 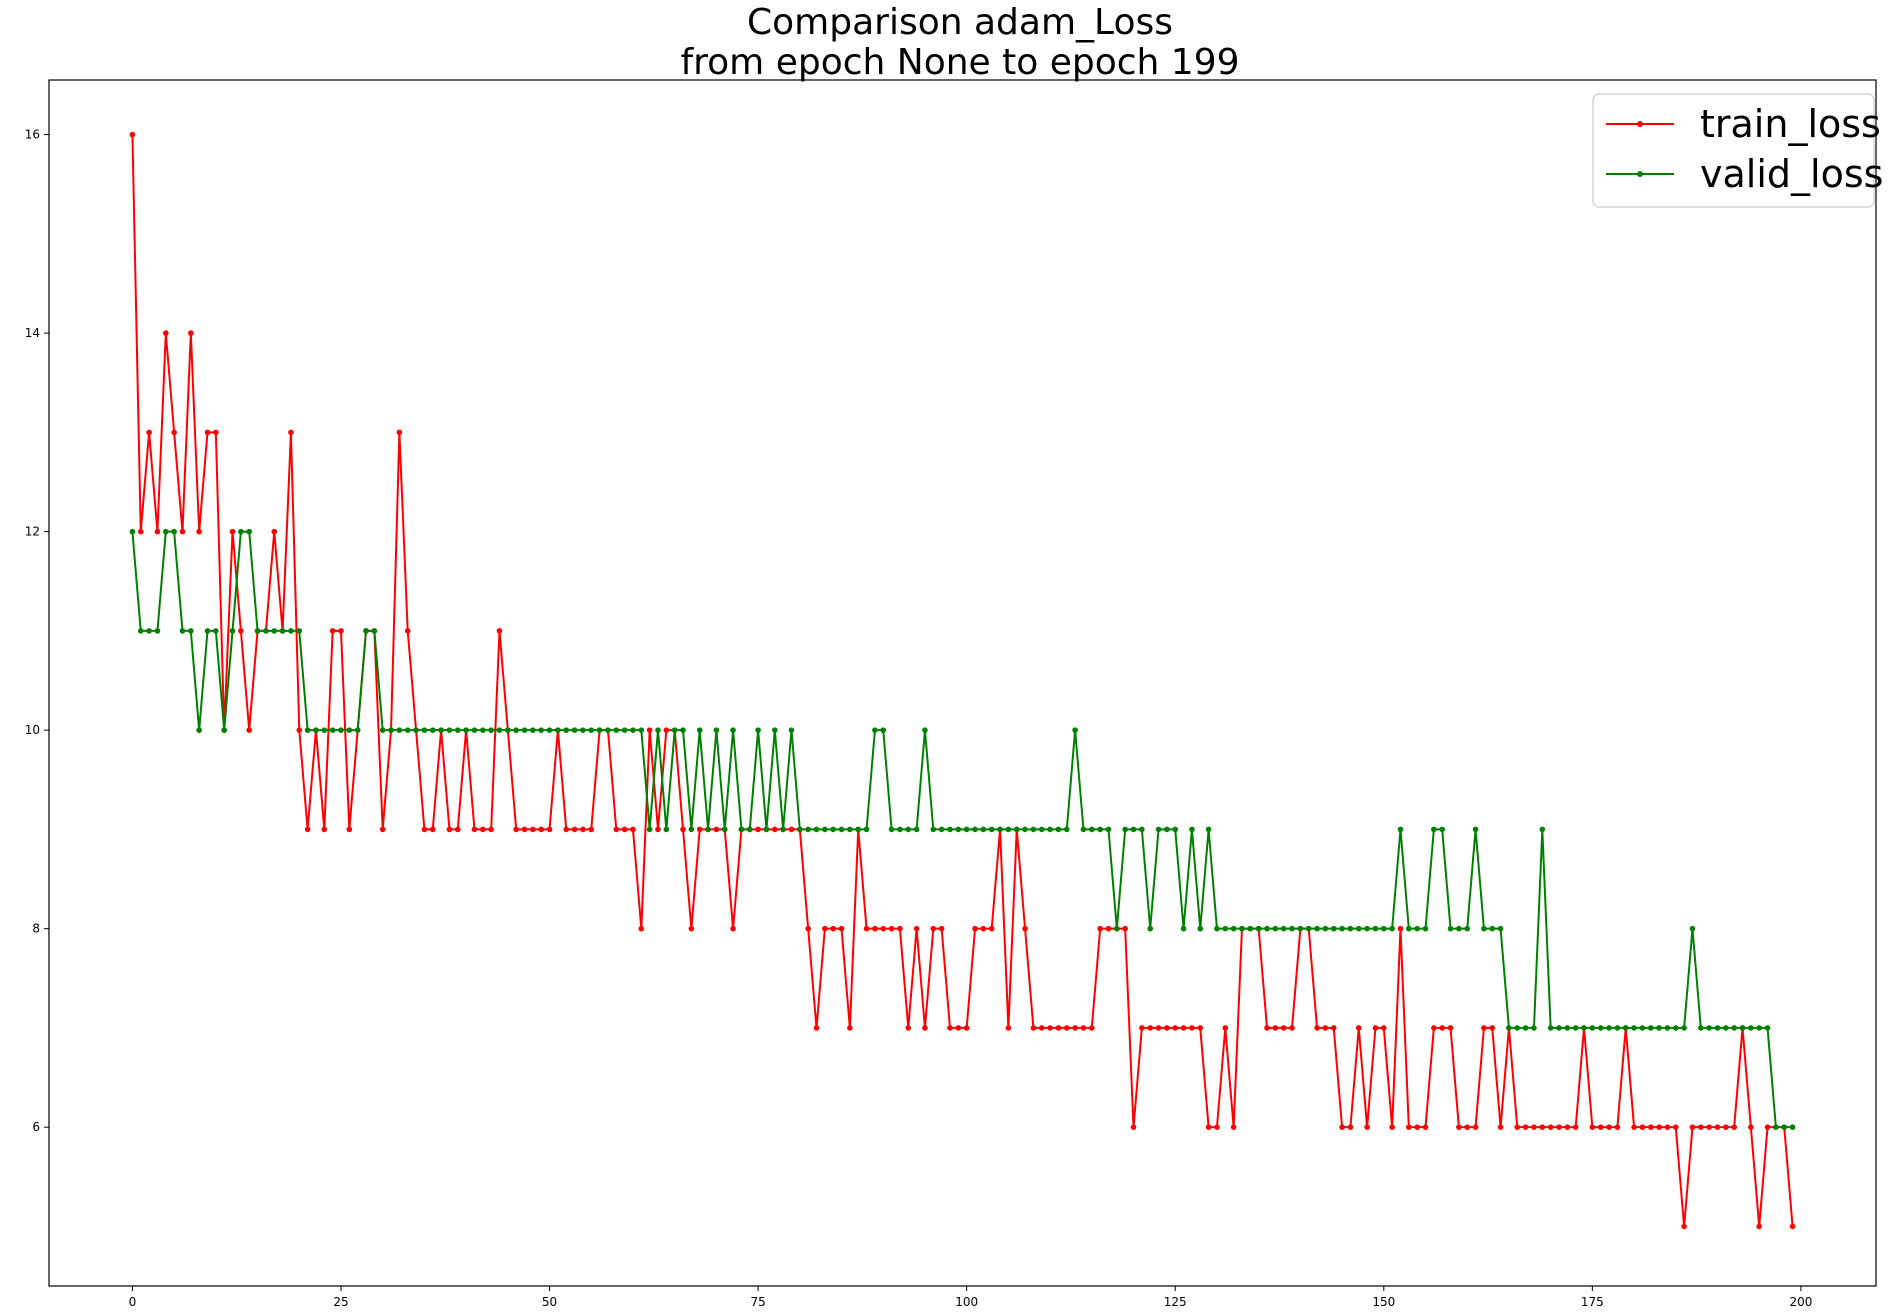 What do you see at coordinates (960, 22) in the screenshot?
I see `chart-title-line-1: Comparison adam_Loss` at bounding box center [960, 22].